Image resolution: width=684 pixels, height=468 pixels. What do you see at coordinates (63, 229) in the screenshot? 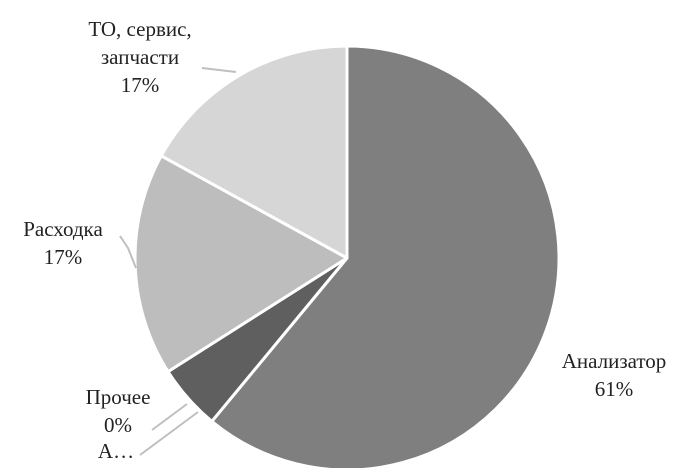
I see `slice-label-consumables-name: Расходка` at bounding box center [63, 229].